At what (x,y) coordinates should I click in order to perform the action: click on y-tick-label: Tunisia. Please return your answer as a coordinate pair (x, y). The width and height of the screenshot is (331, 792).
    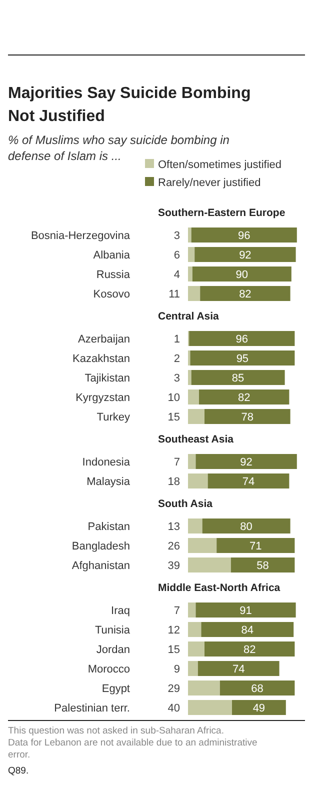
    Looking at the image, I should click on (112, 630).